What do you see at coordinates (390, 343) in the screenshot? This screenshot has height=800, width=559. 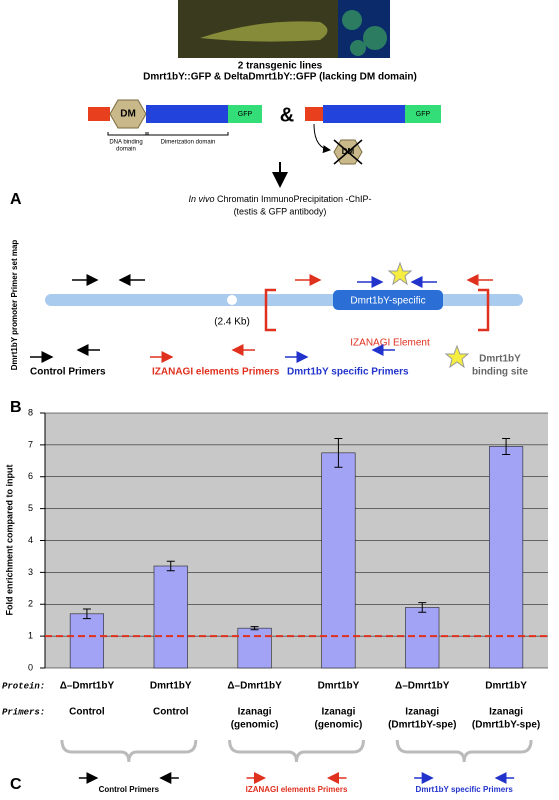 I see `element-label: IZANAGI Element` at bounding box center [390, 343].